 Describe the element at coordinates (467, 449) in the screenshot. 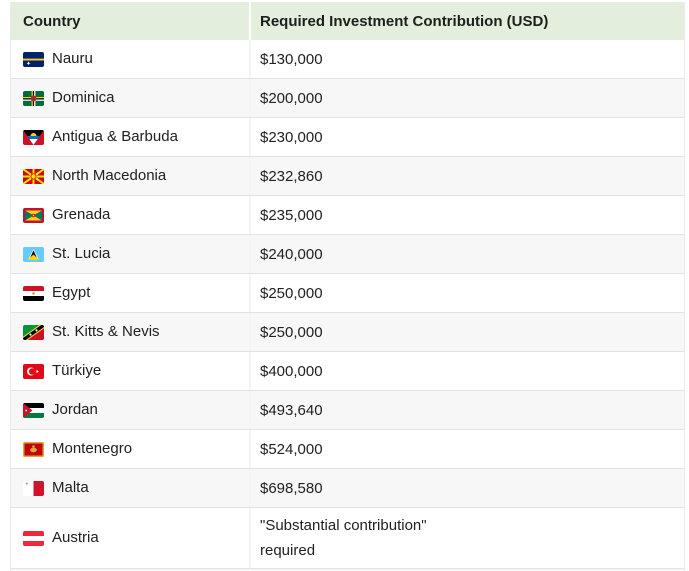

I see `investment-value-cell: $524,000` at that location.